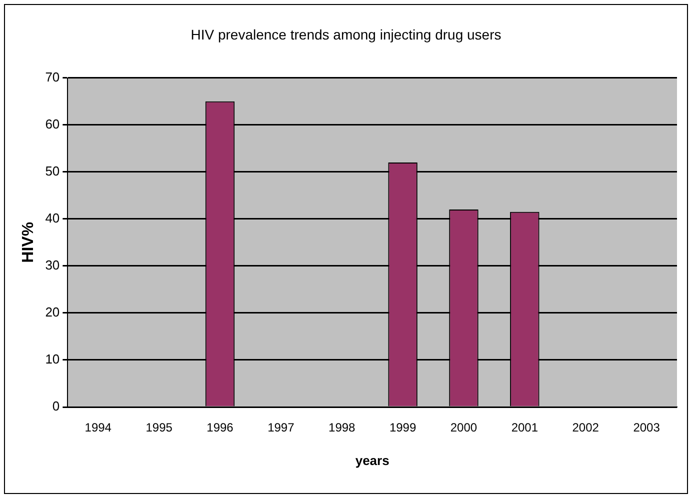 This screenshot has width=692, height=498. I want to click on y-tick-label: 0, so click(56, 406).